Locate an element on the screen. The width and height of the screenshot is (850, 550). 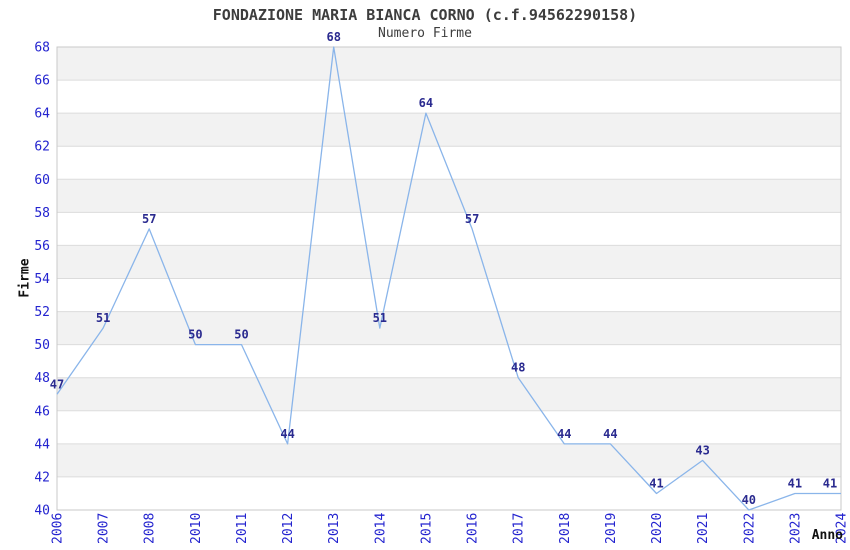
x-axis-title: Anno is located at coordinates (827, 535).